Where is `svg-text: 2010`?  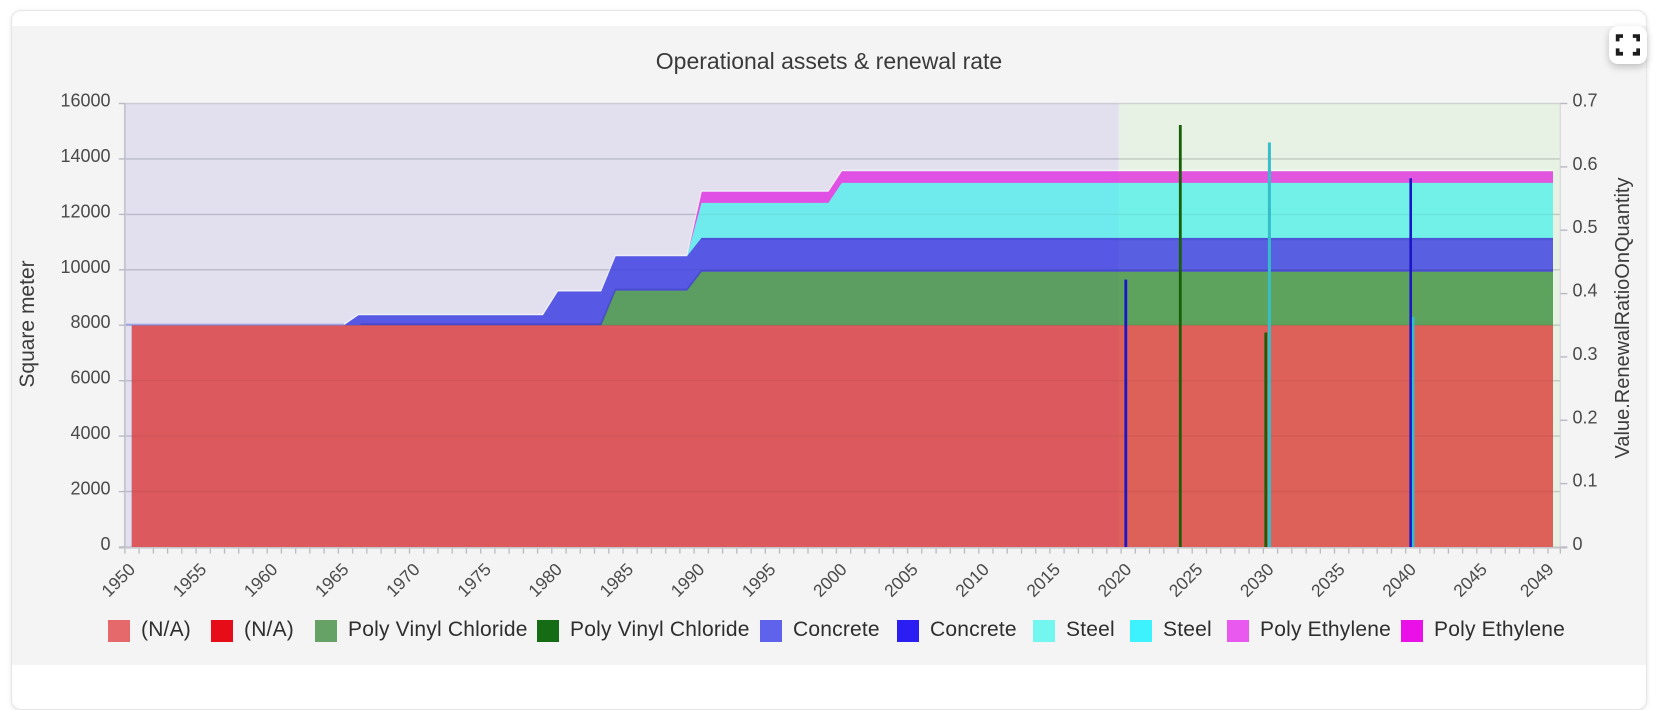
svg-text: 2010 is located at coordinates (972, 580).